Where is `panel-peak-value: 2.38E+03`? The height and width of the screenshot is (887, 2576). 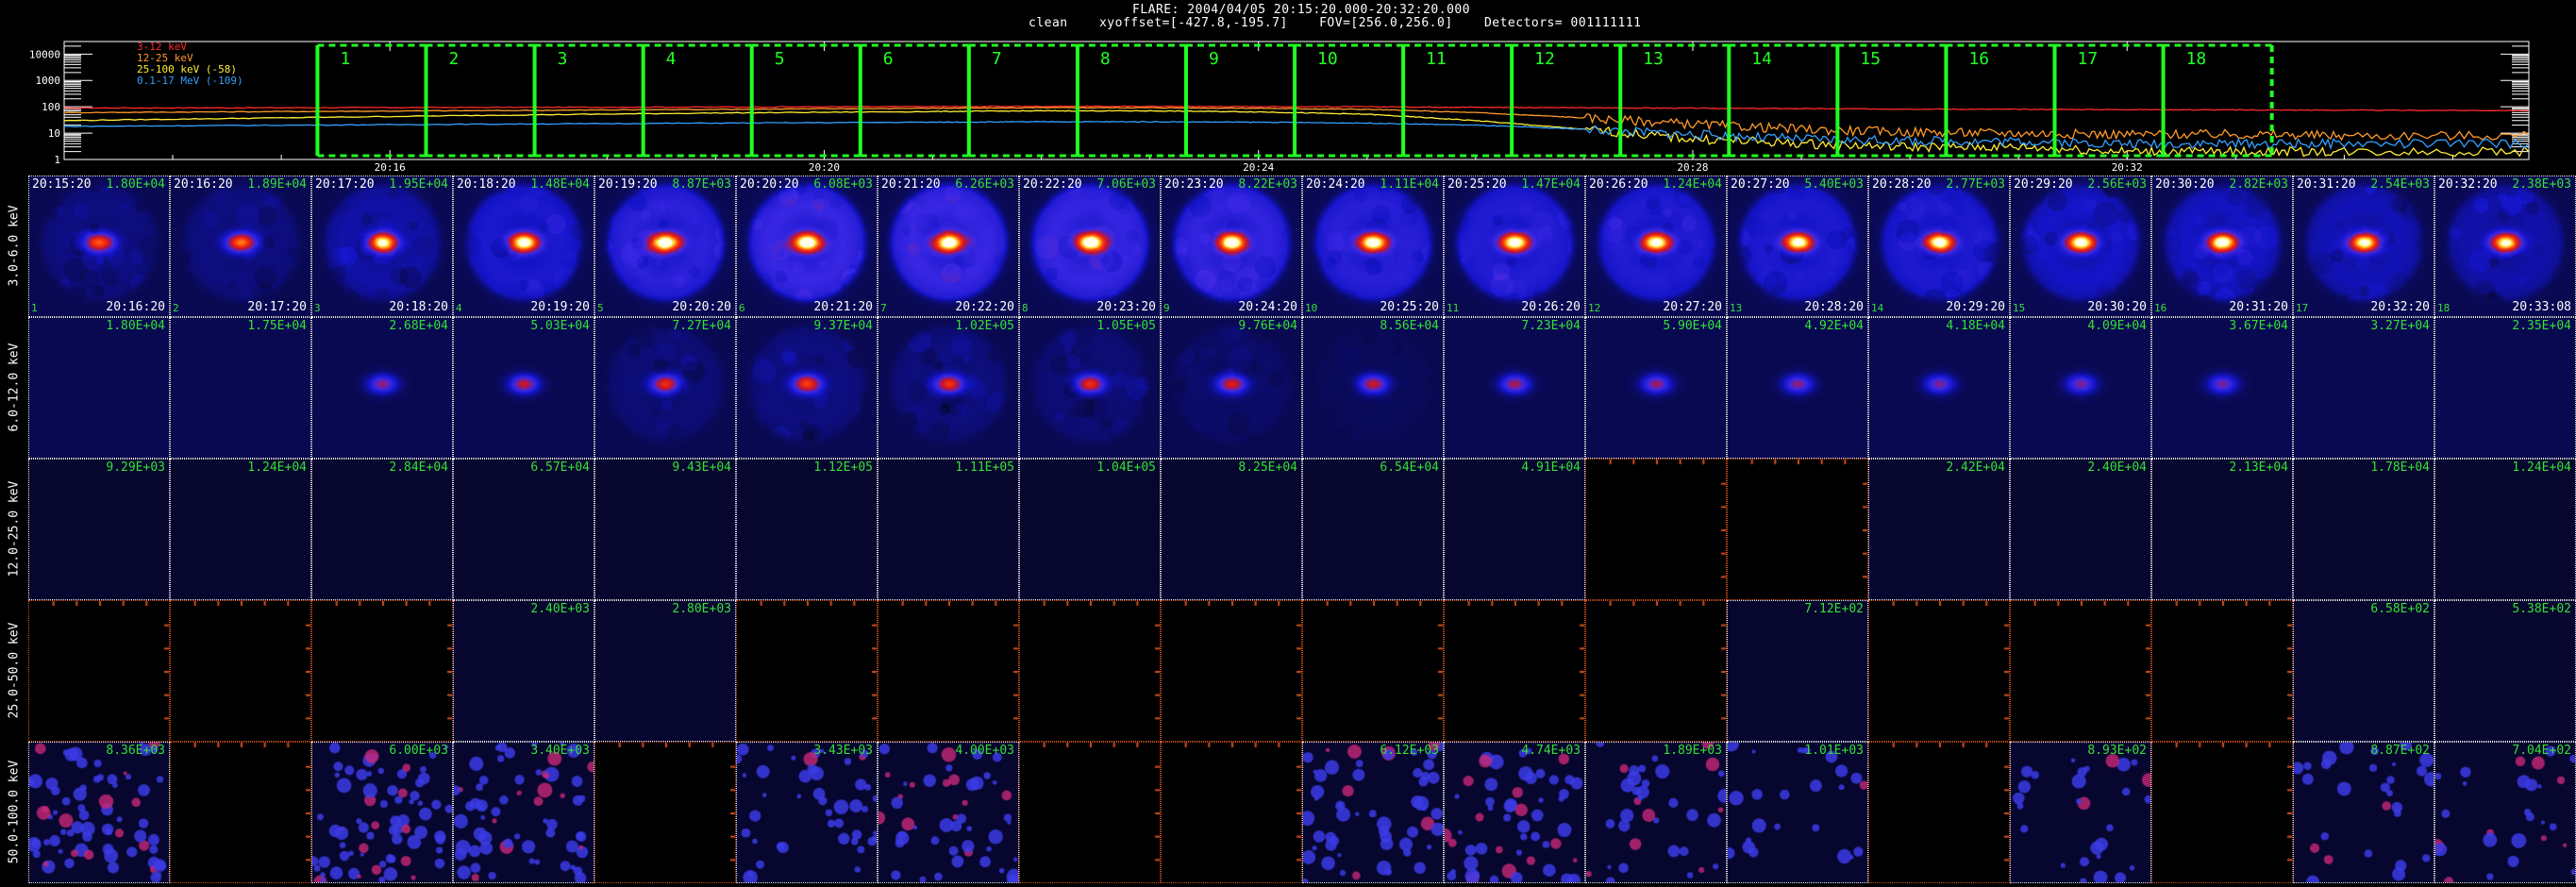 panel-peak-value: 2.38E+03 is located at coordinates (2541, 185).